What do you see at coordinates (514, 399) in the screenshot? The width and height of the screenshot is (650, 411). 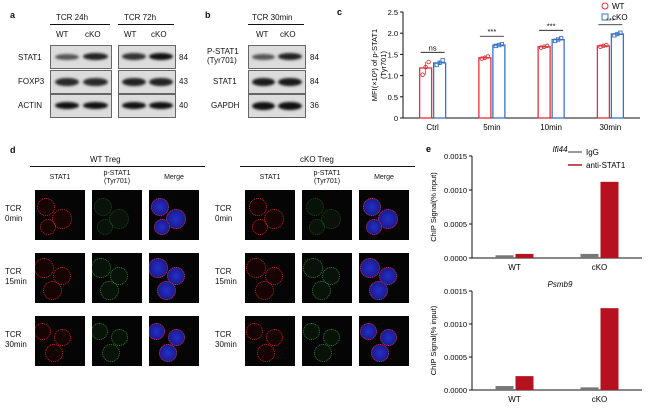 I see `chart-e2-xtick-0: WT` at bounding box center [514, 399].